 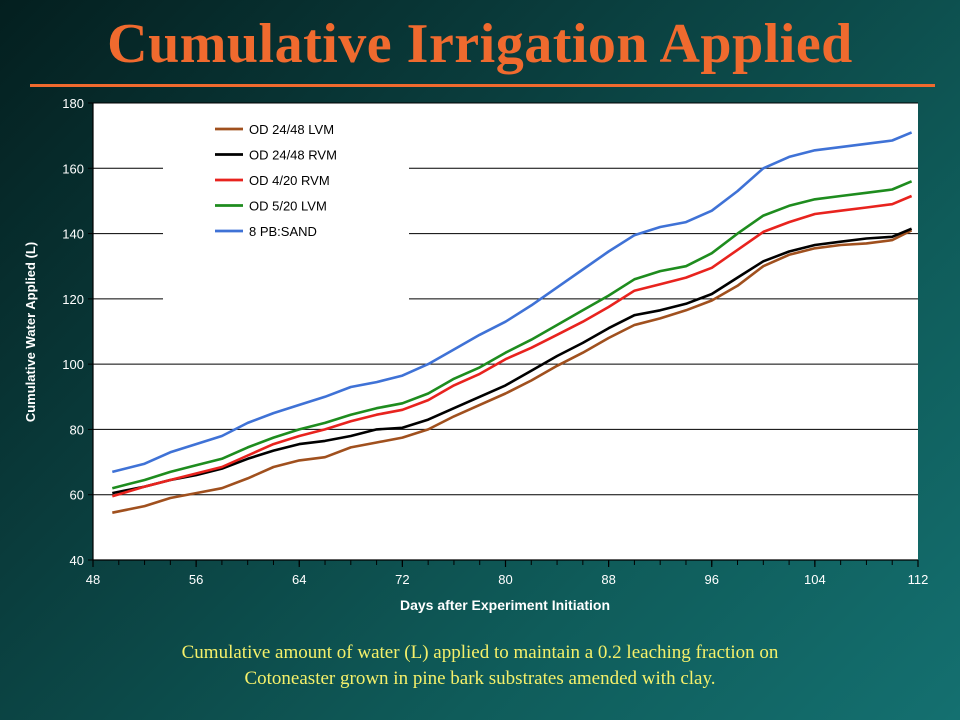 What do you see at coordinates (480, 44) in the screenshot?
I see `slide-title: Cumulative Irrigation Applied` at bounding box center [480, 44].